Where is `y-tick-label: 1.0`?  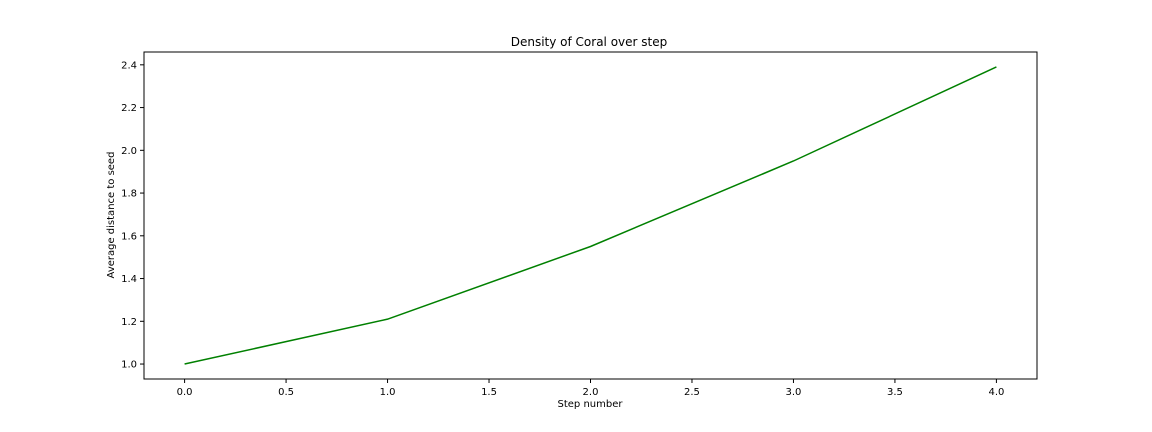
y-tick-label: 1.0 is located at coordinates (129, 365).